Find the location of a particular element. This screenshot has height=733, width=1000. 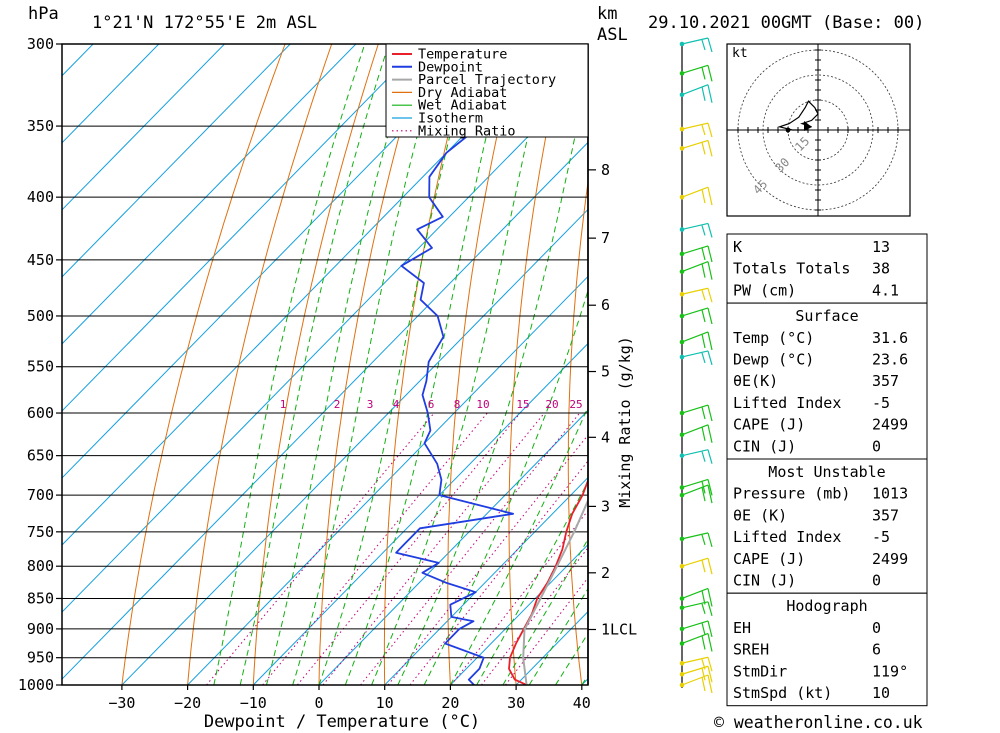

panel-row-label: Totals Totals is located at coordinates (791, 269).